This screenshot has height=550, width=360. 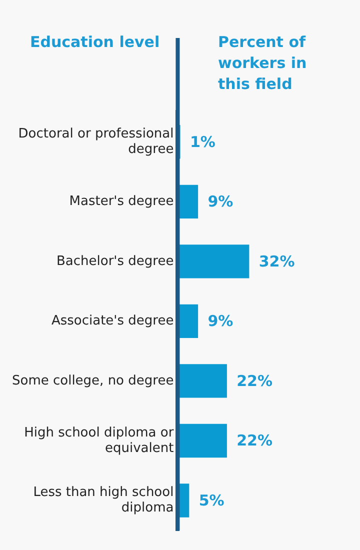 What do you see at coordinates (99, 440) in the screenshot?
I see `y-tick-label: High school diploma or equivalent` at bounding box center [99, 440].